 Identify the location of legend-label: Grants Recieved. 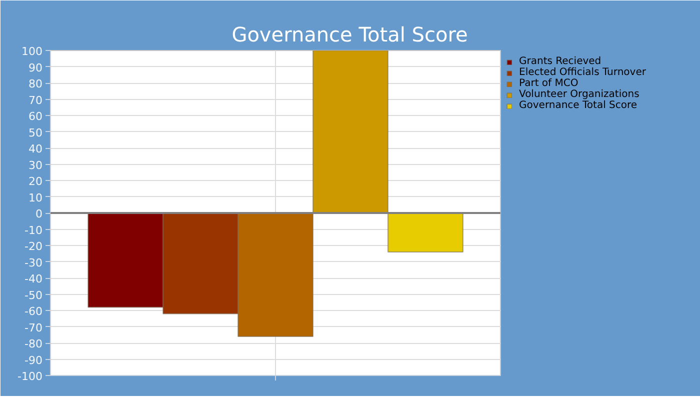
(560, 61).